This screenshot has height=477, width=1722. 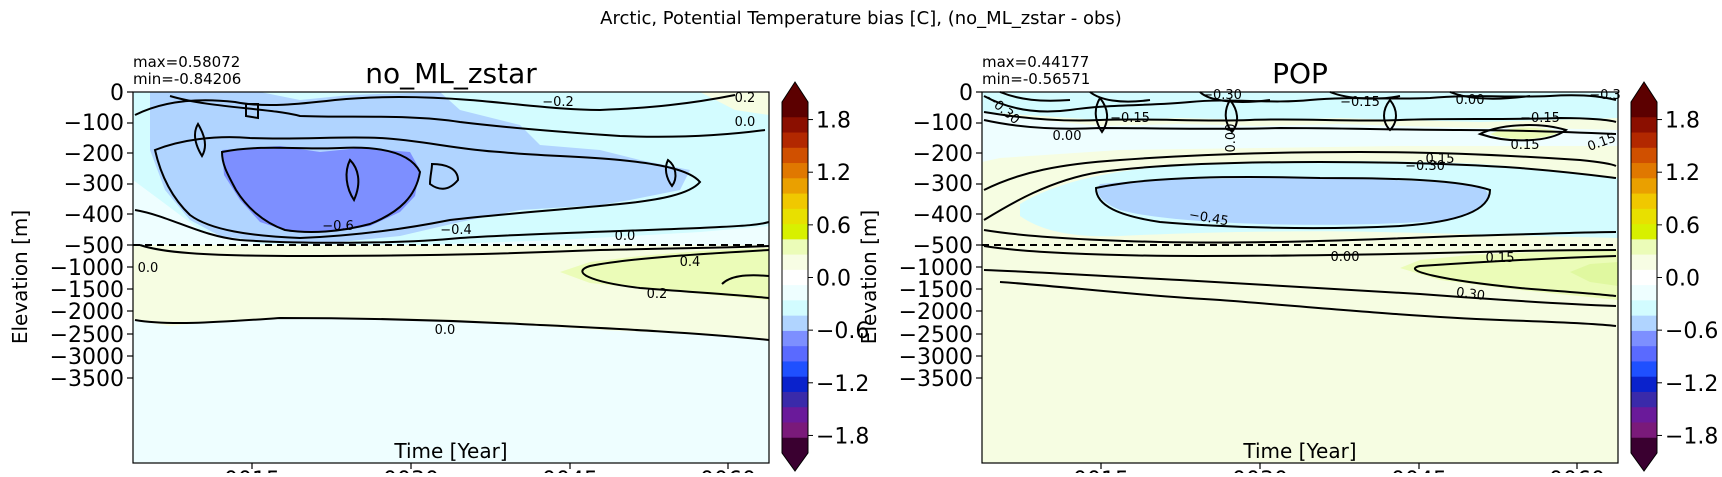 I want to click on colorbar-tick-label: −1.2, so click(x=842, y=384).